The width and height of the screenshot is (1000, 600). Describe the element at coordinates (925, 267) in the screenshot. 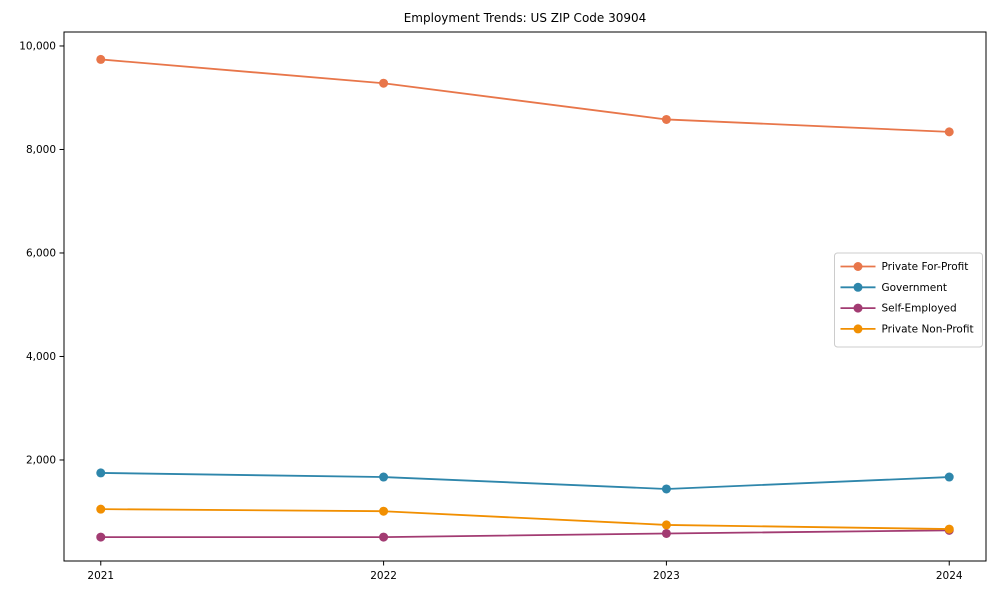

I see `legend-label-private-for-profit: Private For-Profit` at that location.